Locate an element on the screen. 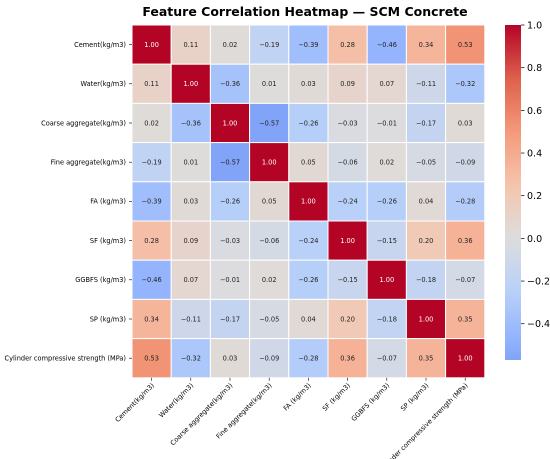  x-tick-label: Cement(kg/m3) is located at coordinates (135, 403).